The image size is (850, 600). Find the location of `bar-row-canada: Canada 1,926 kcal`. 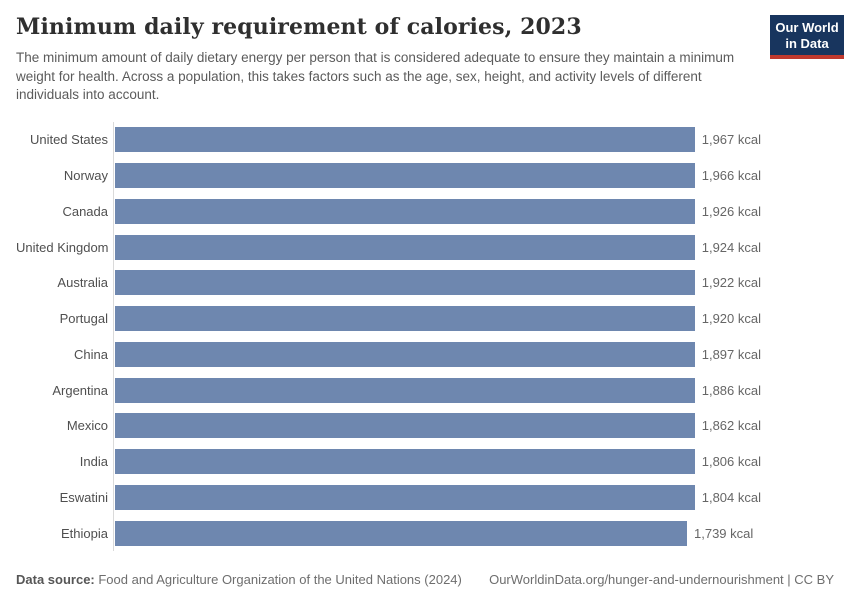

bar-row-canada: Canada 1,926 kcal is located at coordinates (433, 211).